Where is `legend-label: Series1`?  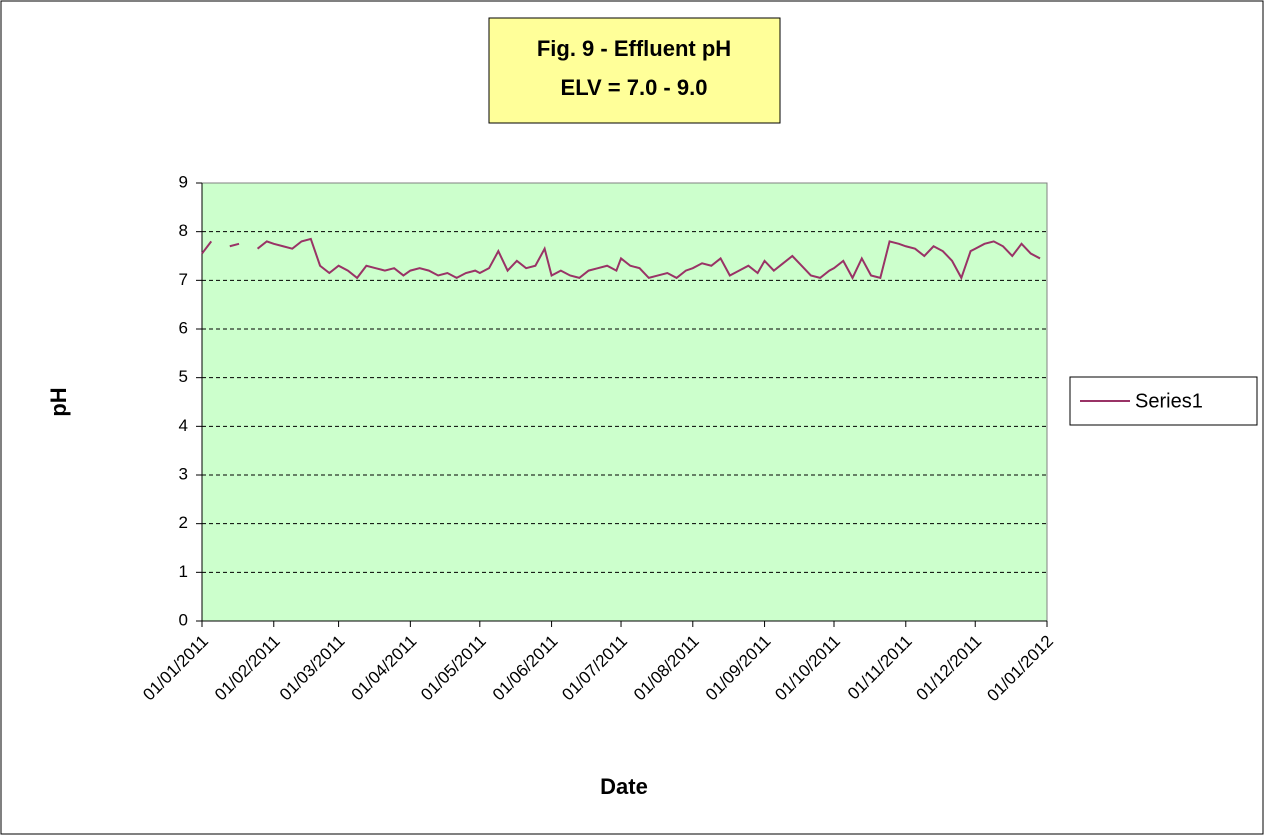
legend-label: Series1 is located at coordinates (1169, 401).